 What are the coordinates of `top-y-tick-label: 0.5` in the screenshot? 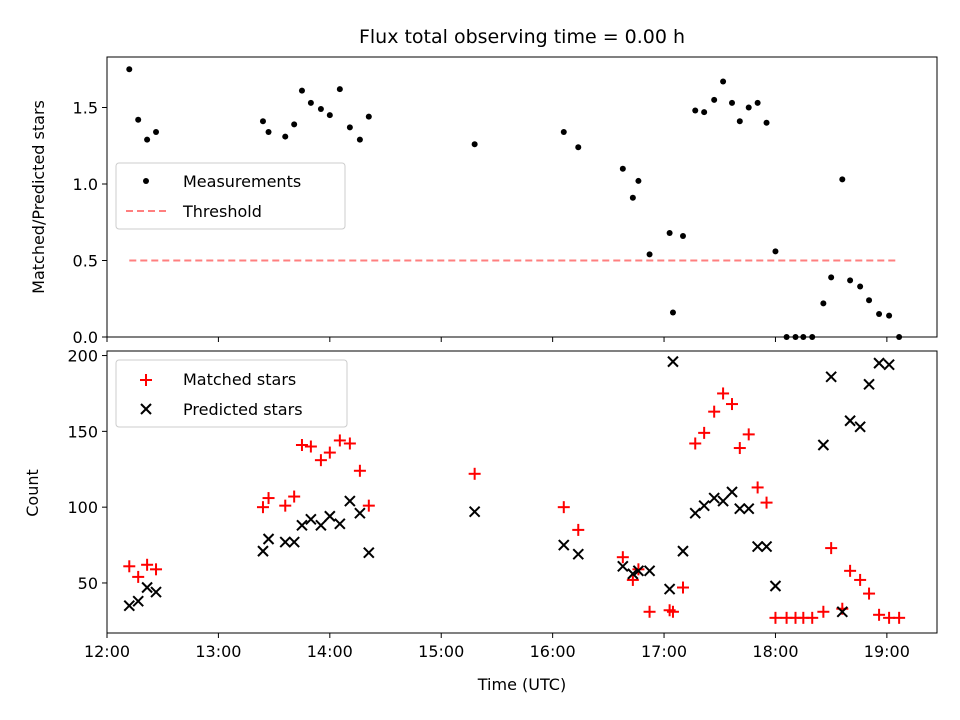 It's located at (85, 260).